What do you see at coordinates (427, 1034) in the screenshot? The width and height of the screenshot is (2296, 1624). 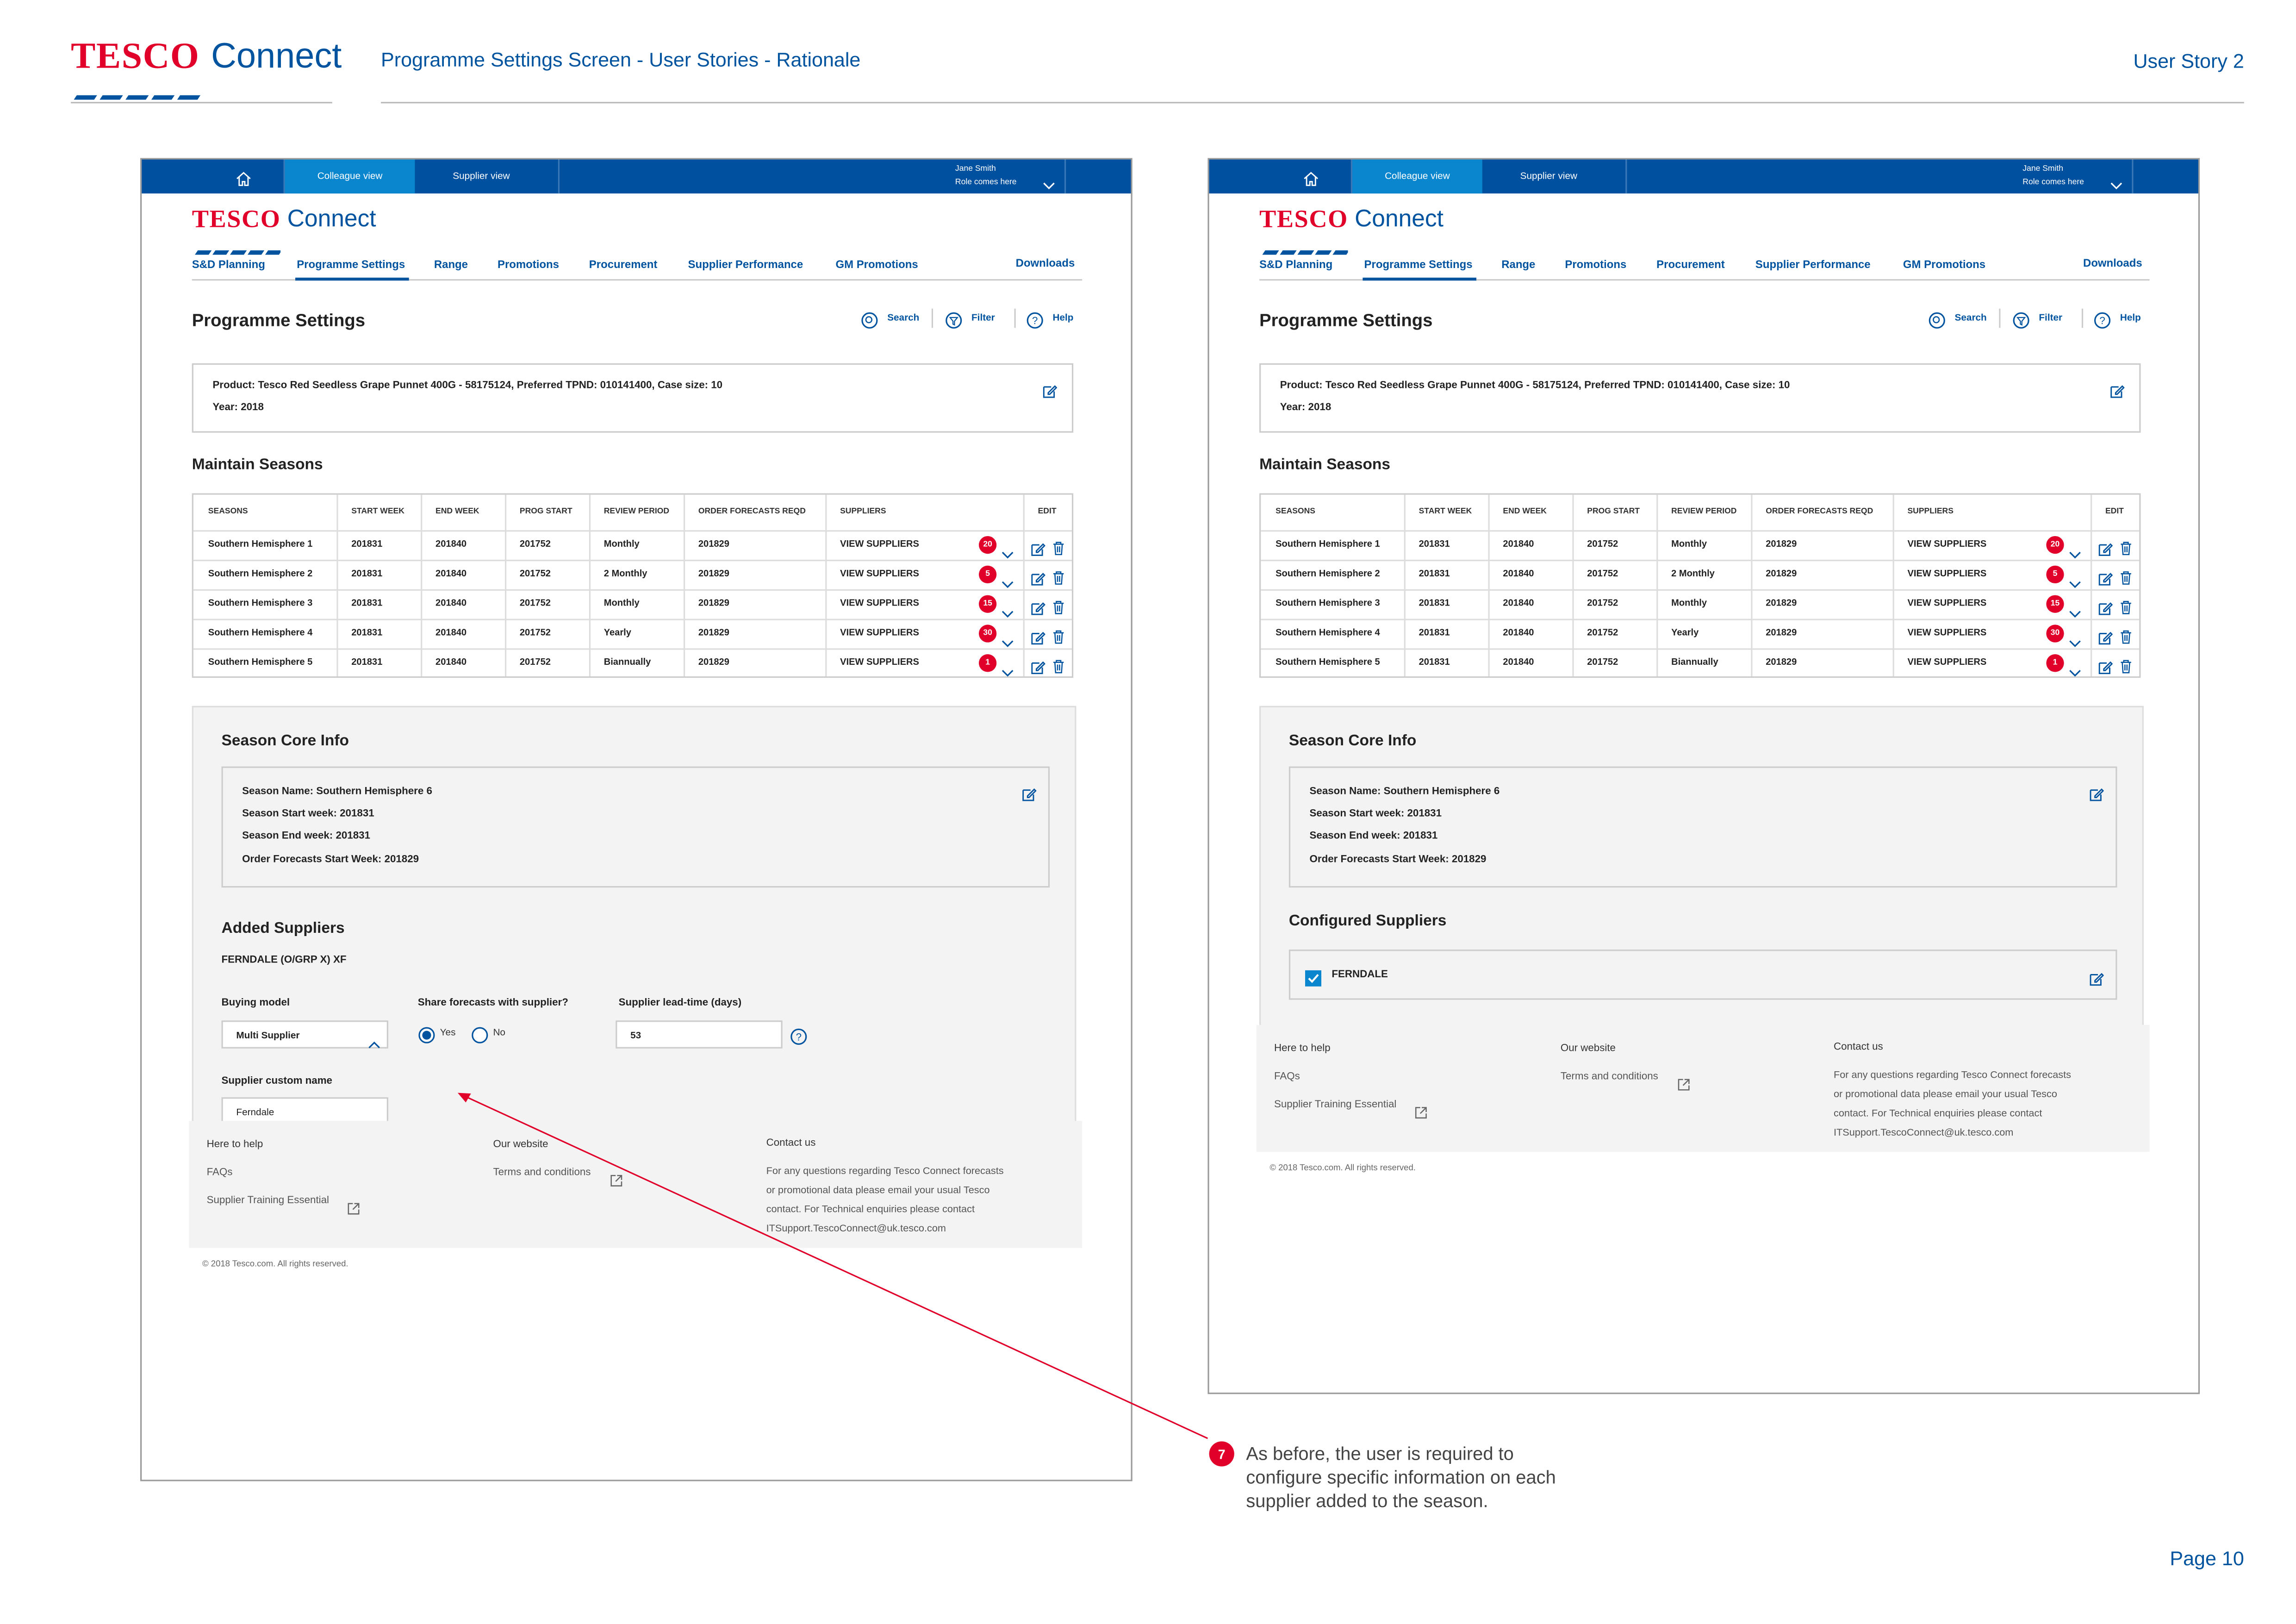 I see `radio-yes` at bounding box center [427, 1034].